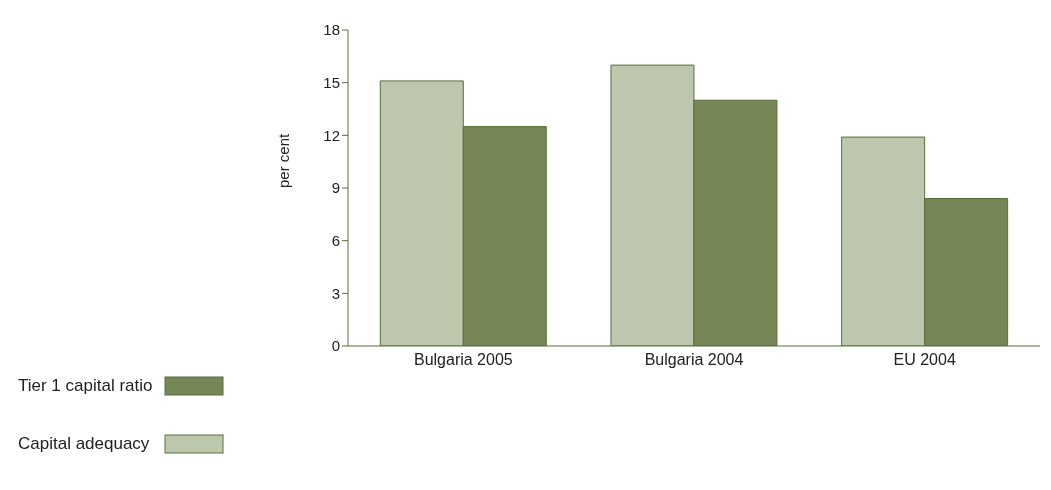 The height and width of the screenshot is (490, 1051). Describe the element at coordinates (331, 82) in the screenshot. I see `y-tick-label: 15` at that location.